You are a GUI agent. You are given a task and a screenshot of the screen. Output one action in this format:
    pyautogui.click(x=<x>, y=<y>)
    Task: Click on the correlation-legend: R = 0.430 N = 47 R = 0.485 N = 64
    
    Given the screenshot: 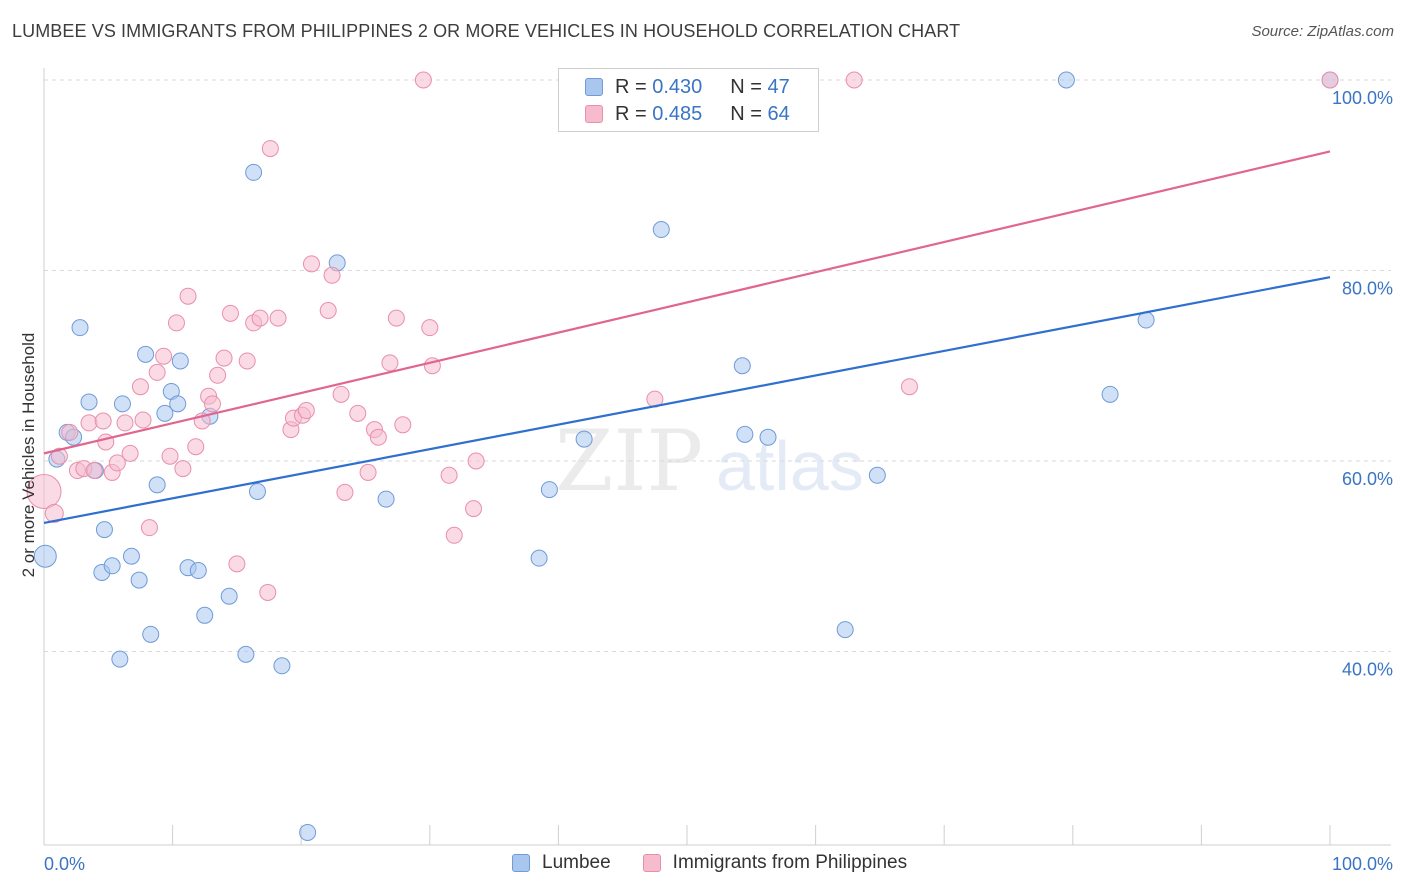 What is the action you would take?
    pyautogui.click(x=688, y=100)
    